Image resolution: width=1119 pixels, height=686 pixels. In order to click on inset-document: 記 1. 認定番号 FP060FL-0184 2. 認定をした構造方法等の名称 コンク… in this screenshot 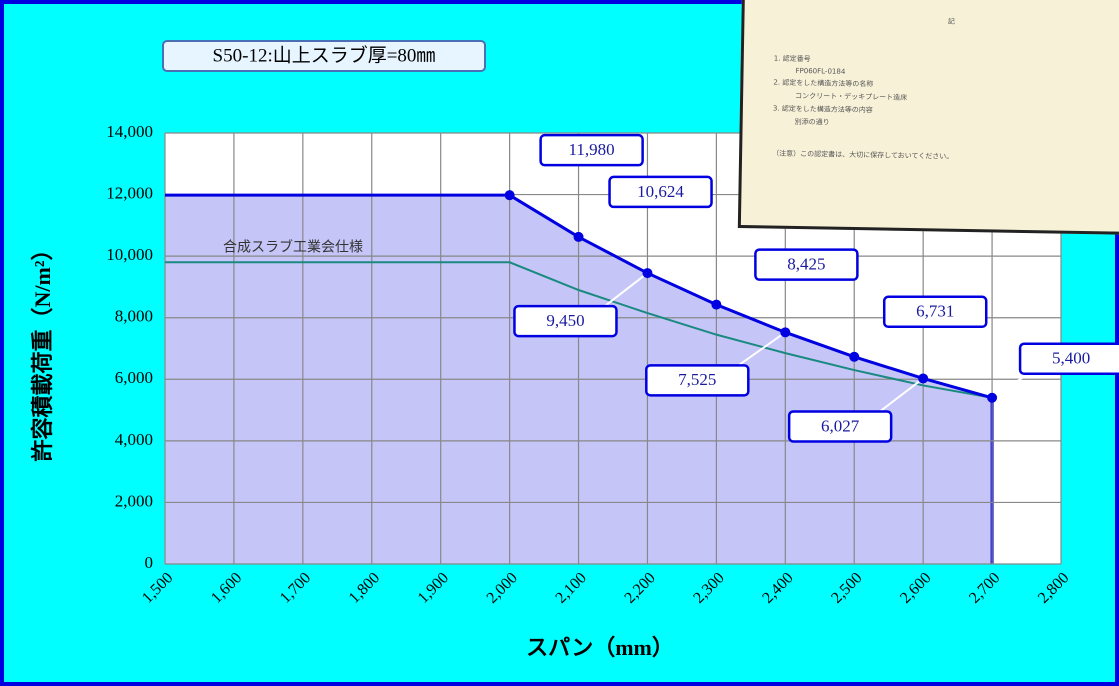, I will do `click(928, 117)`.